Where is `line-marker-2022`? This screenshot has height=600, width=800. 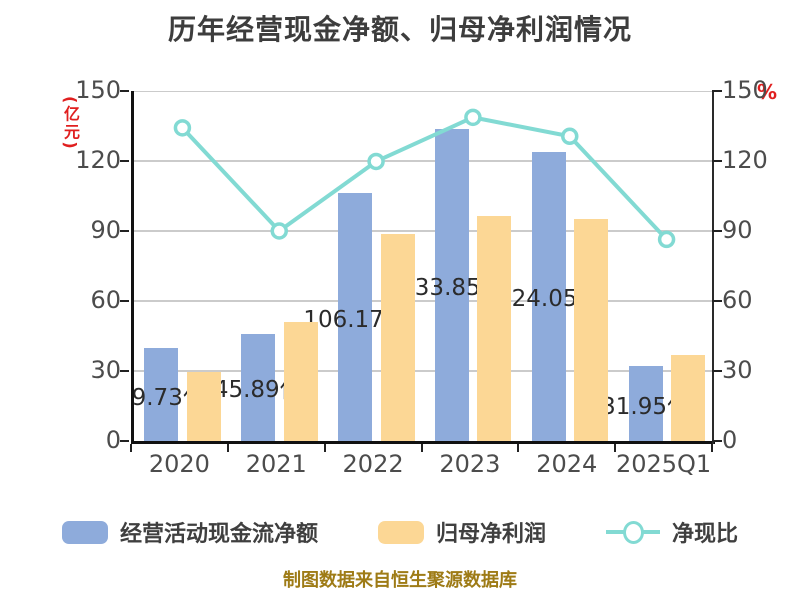 line-marker-2022 is located at coordinates (376, 161).